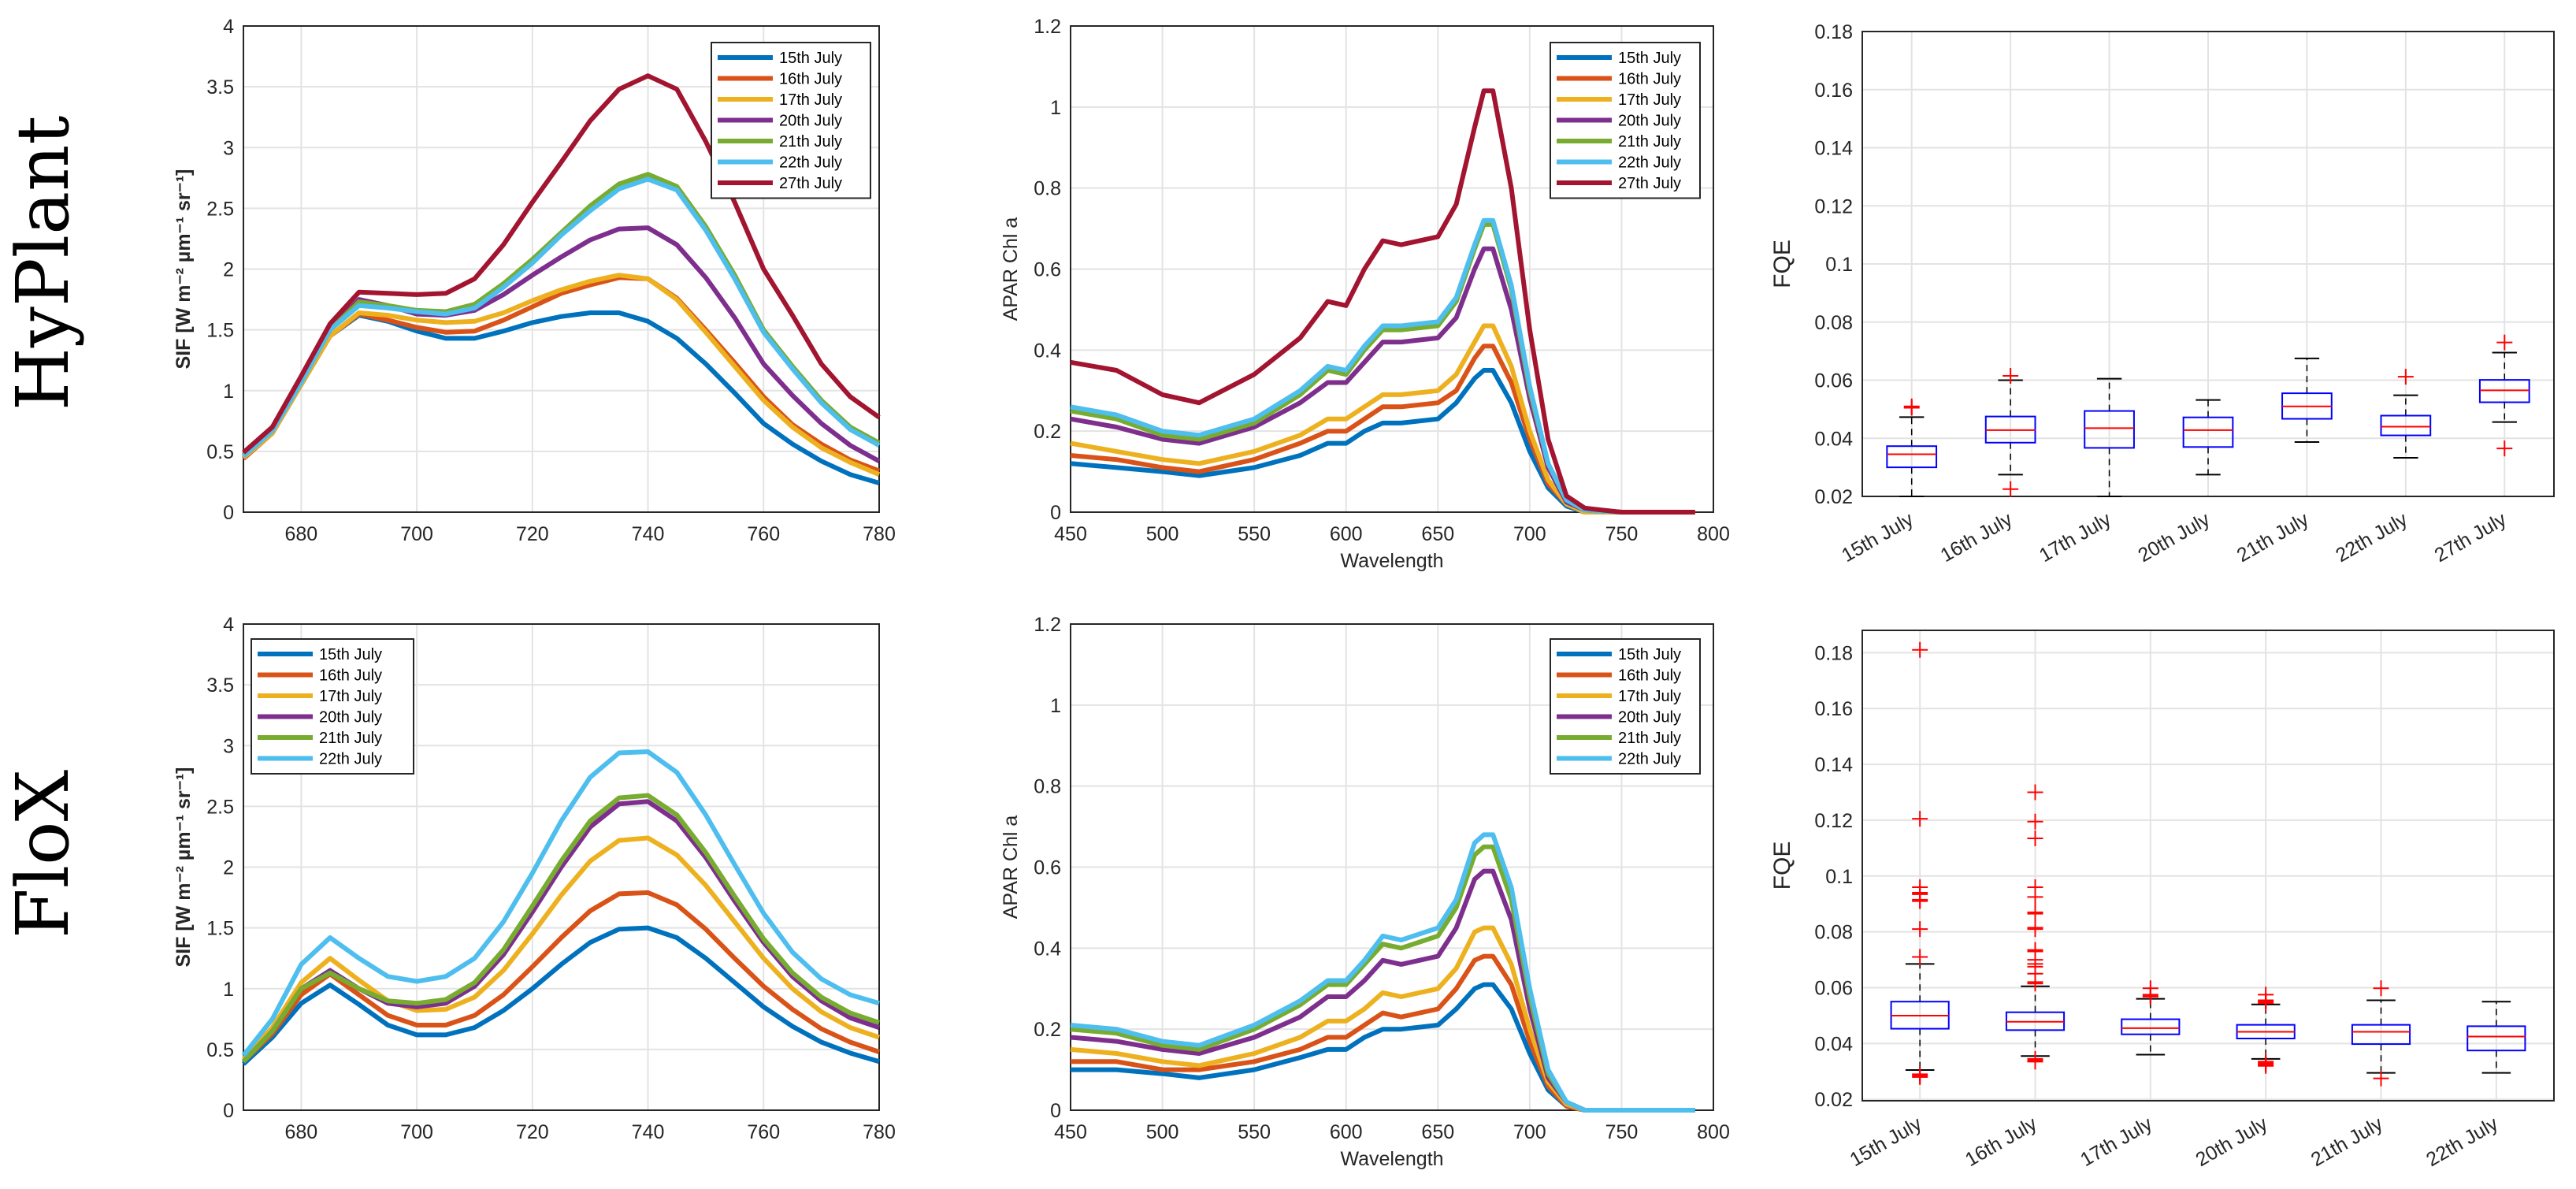  What do you see at coordinates (2496, 1037) in the screenshot?
I see `boxplot-22th-july` at bounding box center [2496, 1037].